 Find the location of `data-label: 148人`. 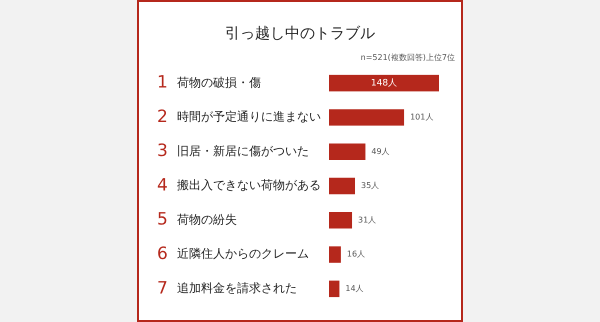

data-label: 148人 is located at coordinates (384, 82).